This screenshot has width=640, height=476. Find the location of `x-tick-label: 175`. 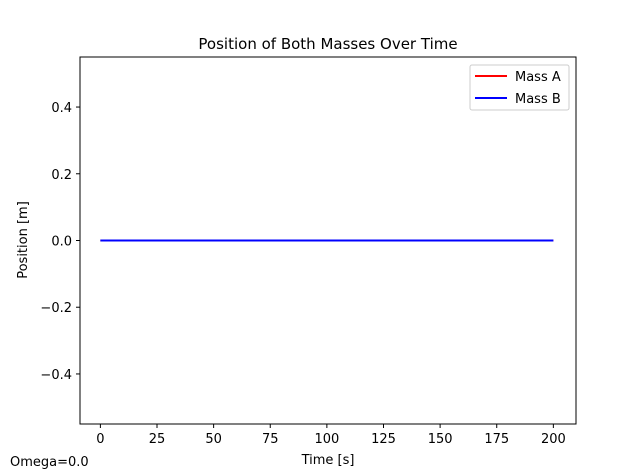

x-tick-label: 175 is located at coordinates (496, 439).